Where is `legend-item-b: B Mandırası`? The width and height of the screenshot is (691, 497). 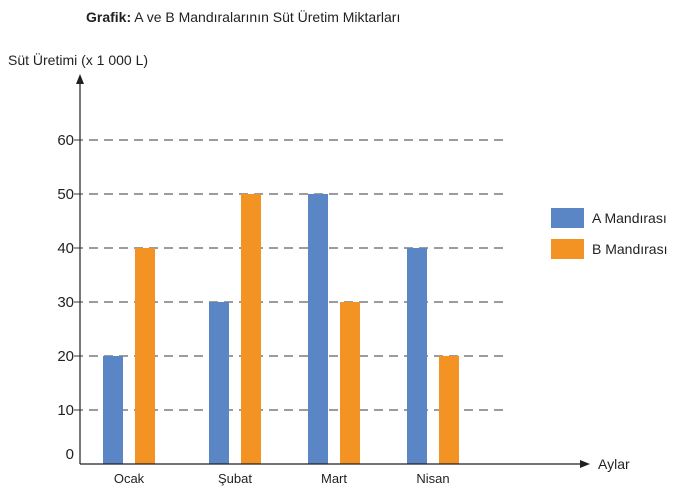 legend-item-b: B Mandırası is located at coordinates (609, 249).